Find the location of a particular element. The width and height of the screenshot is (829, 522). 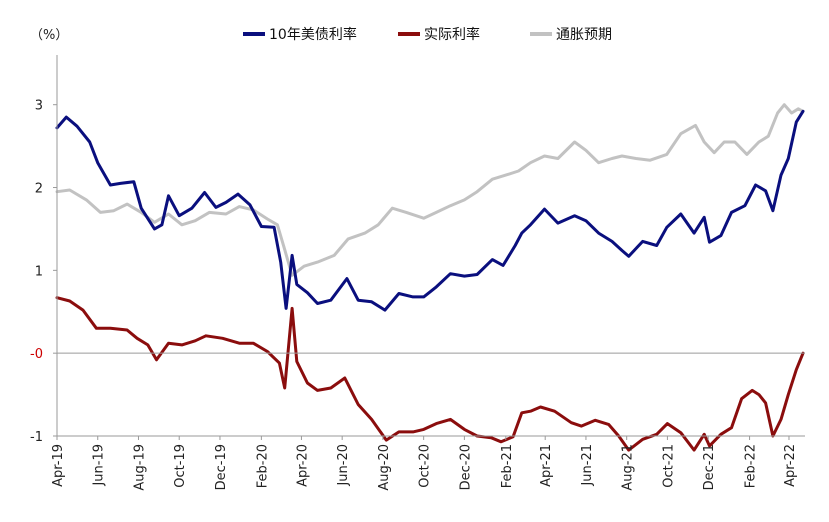

x-tick-label: Aug-20 is located at coordinates (384, 467).